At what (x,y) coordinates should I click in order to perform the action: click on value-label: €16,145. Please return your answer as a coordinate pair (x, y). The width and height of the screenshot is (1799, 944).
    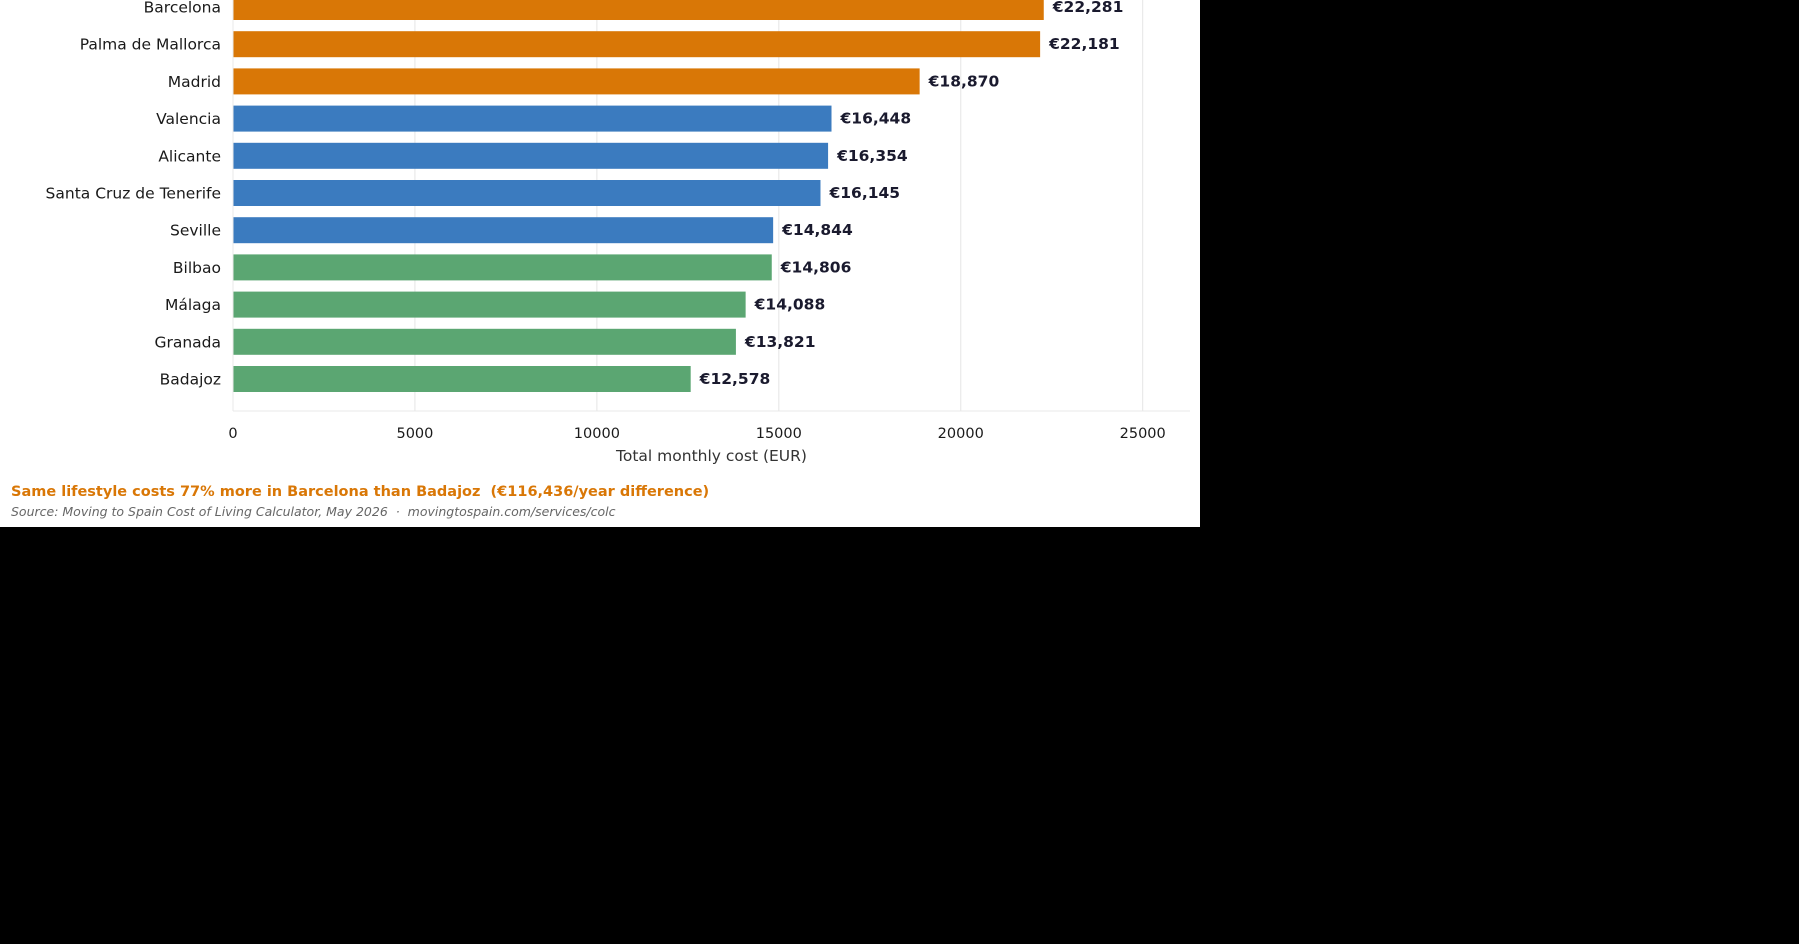
    Looking at the image, I should click on (864, 193).